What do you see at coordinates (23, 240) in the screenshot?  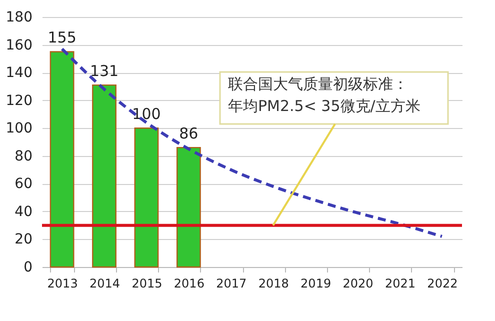 I see `y-tick-label: 20` at bounding box center [23, 240].